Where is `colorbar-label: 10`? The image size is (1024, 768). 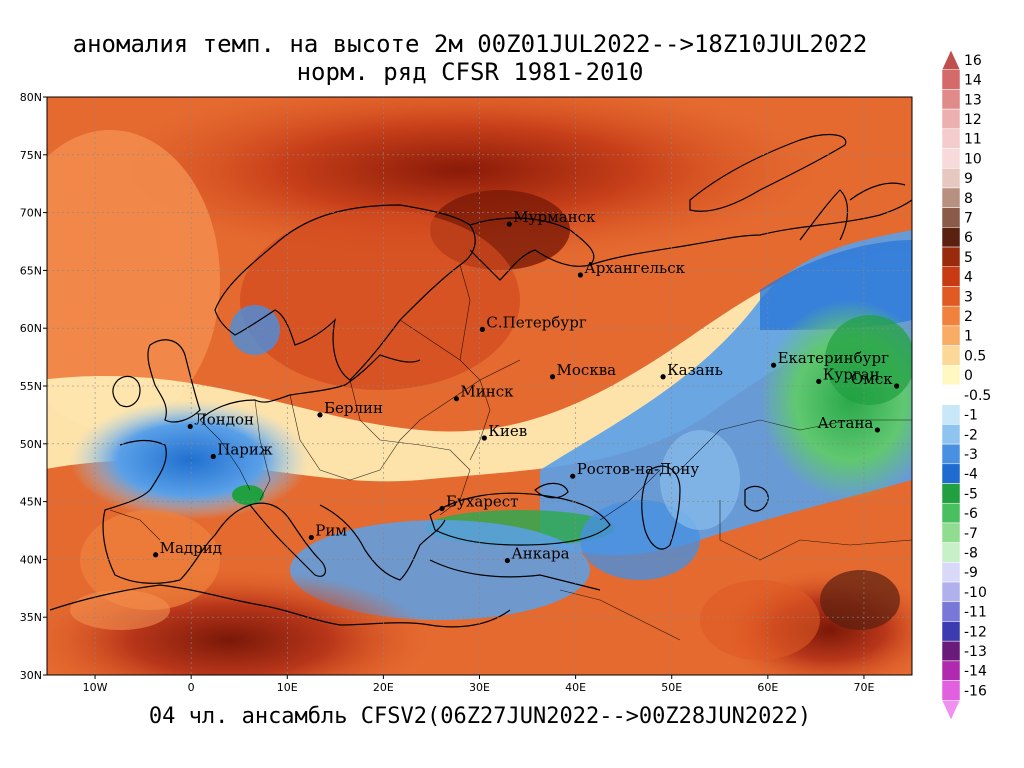
colorbar-label: 10 is located at coordinates (973, 159).